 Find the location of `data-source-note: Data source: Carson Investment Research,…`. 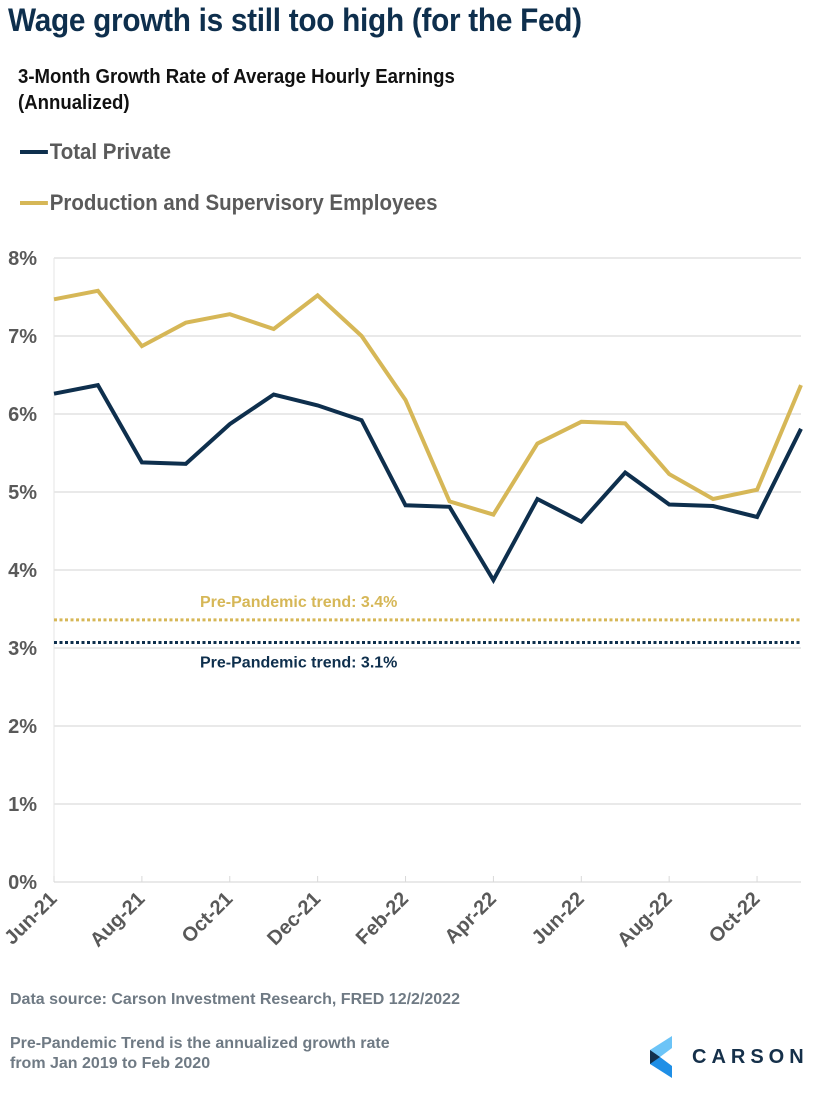

data-source-note: Data source: Carson Investment Research,… is located at coordinates (235, 999).